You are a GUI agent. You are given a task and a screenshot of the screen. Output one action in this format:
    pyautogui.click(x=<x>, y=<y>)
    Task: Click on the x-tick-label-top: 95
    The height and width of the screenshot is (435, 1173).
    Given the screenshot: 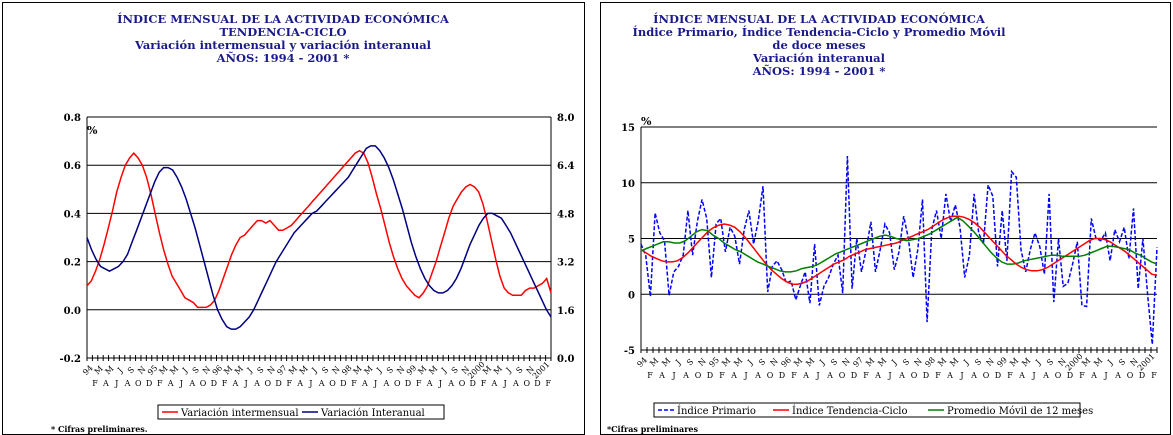 What is the action you would take?
    pyautogui.click(x=714, y=362)
    